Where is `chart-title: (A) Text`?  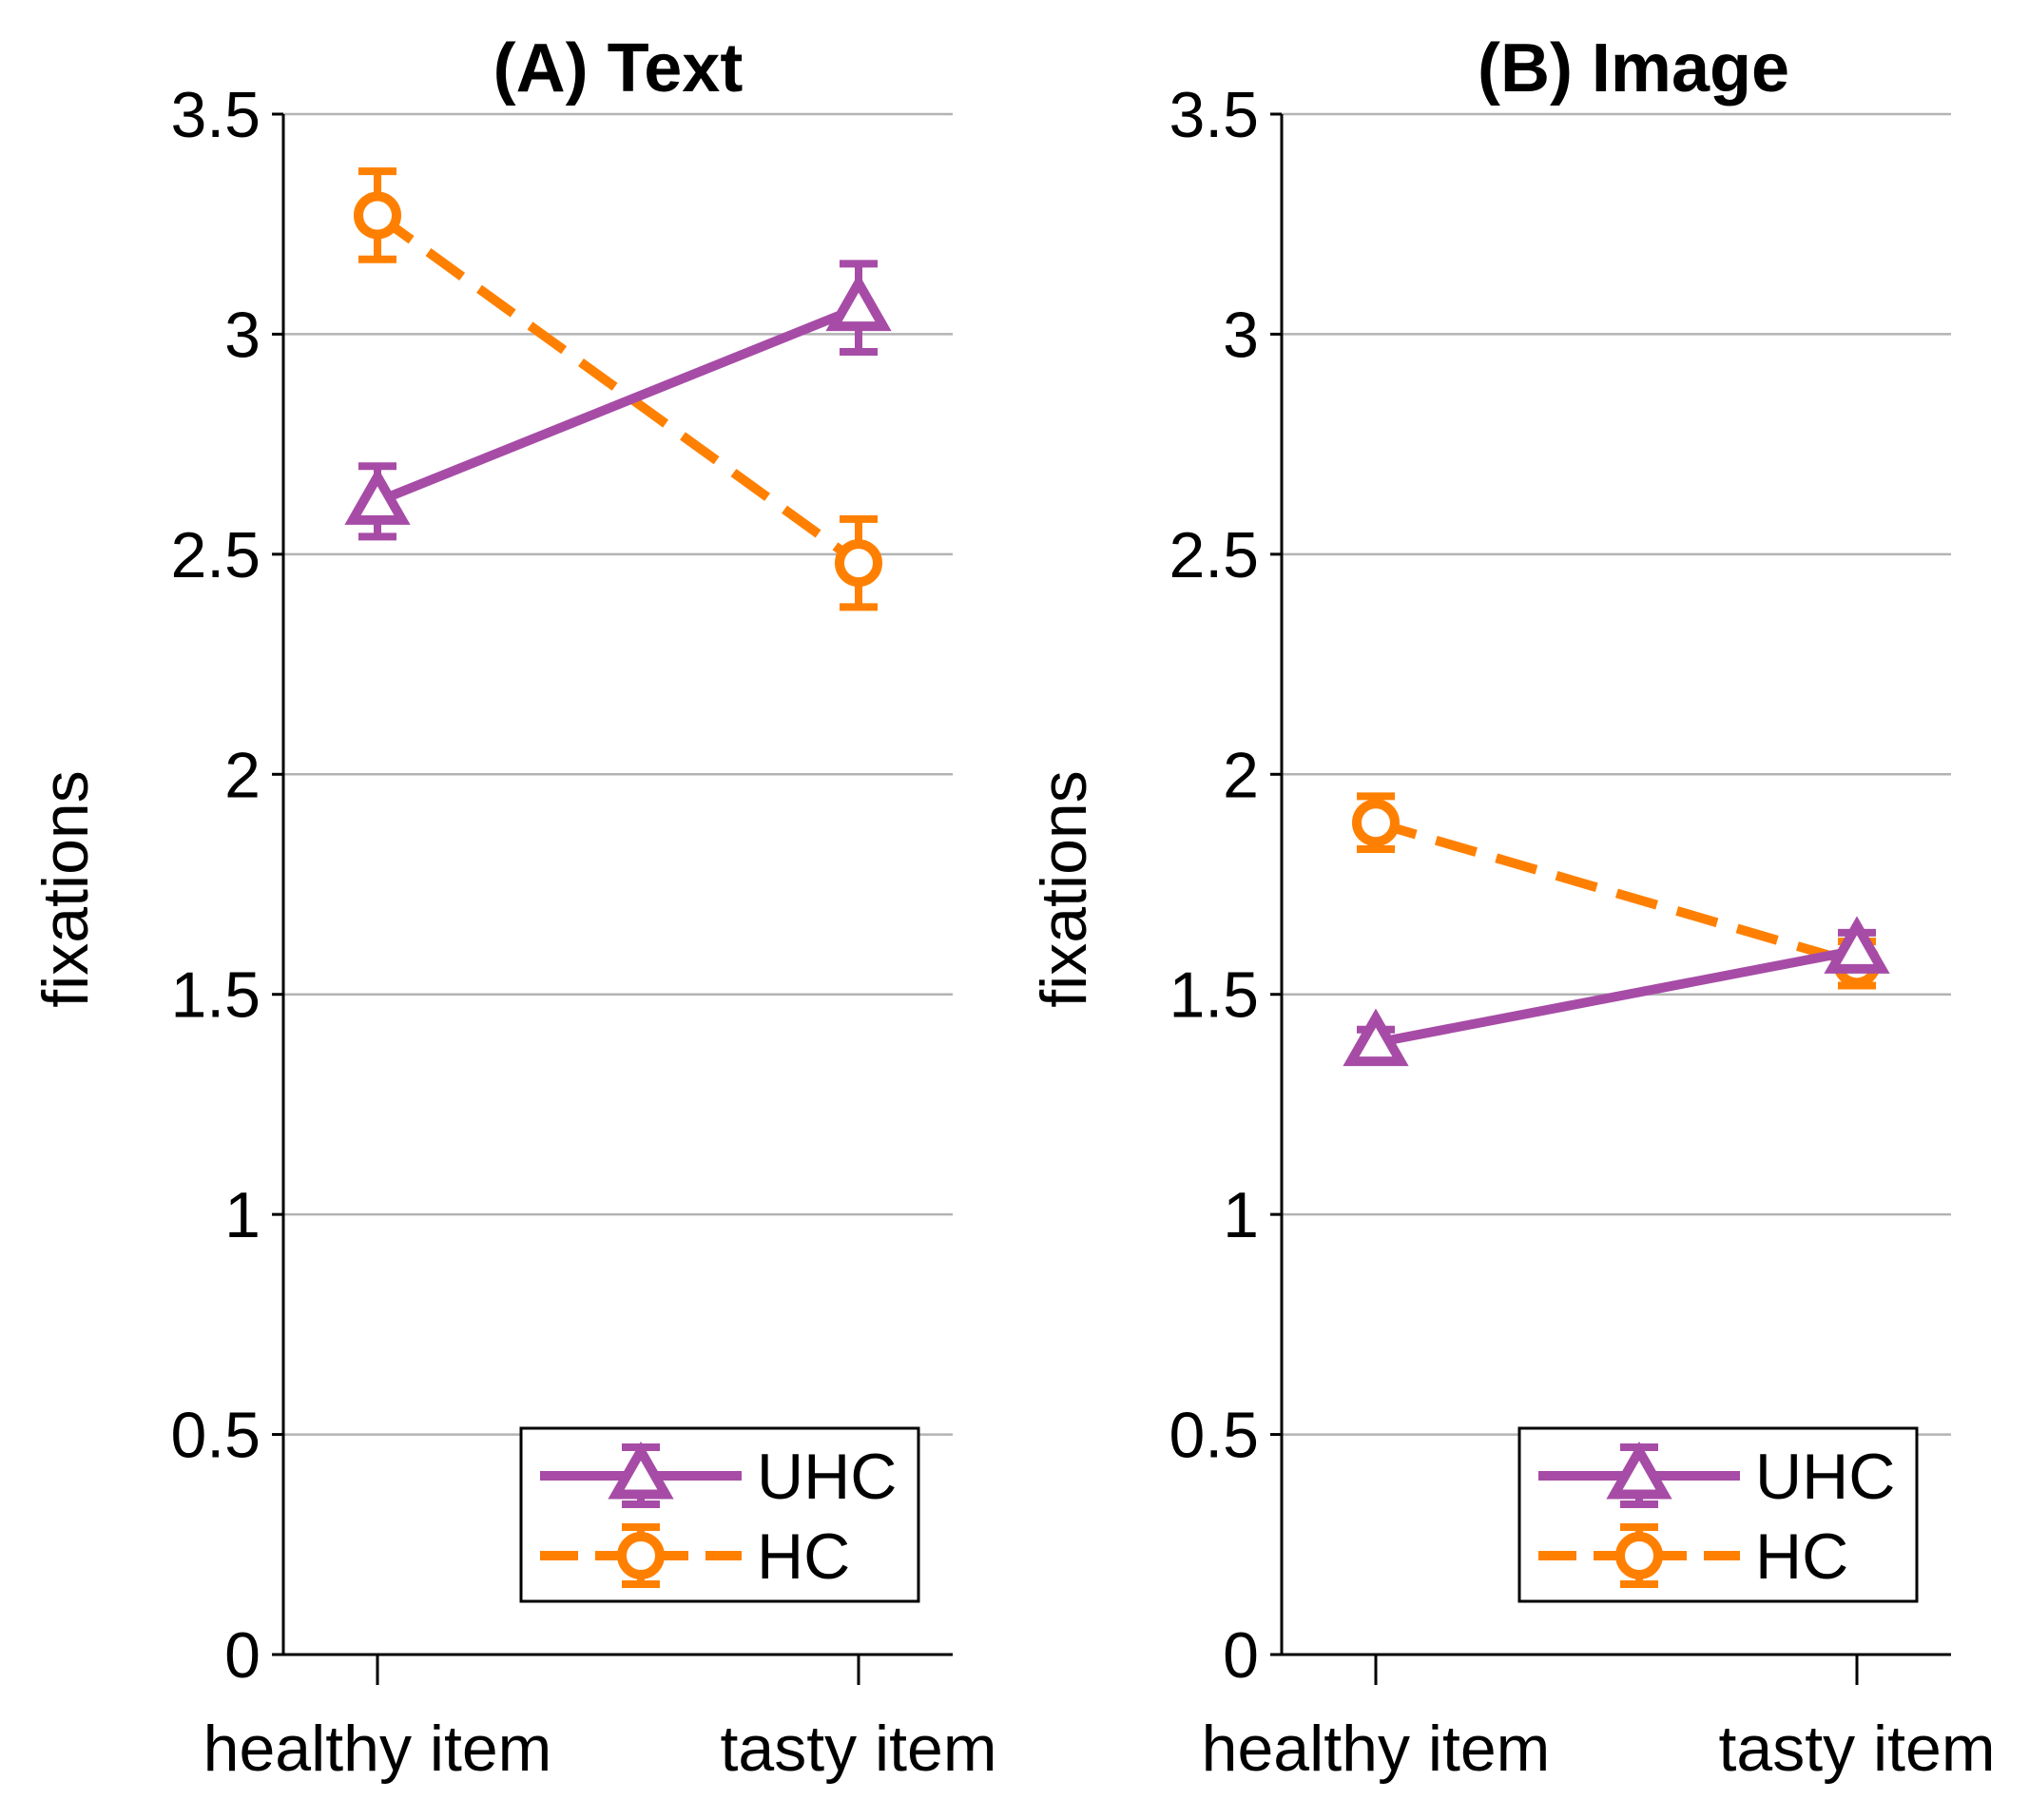 chart-title: (A) Text is located at coordinates (618, 68).